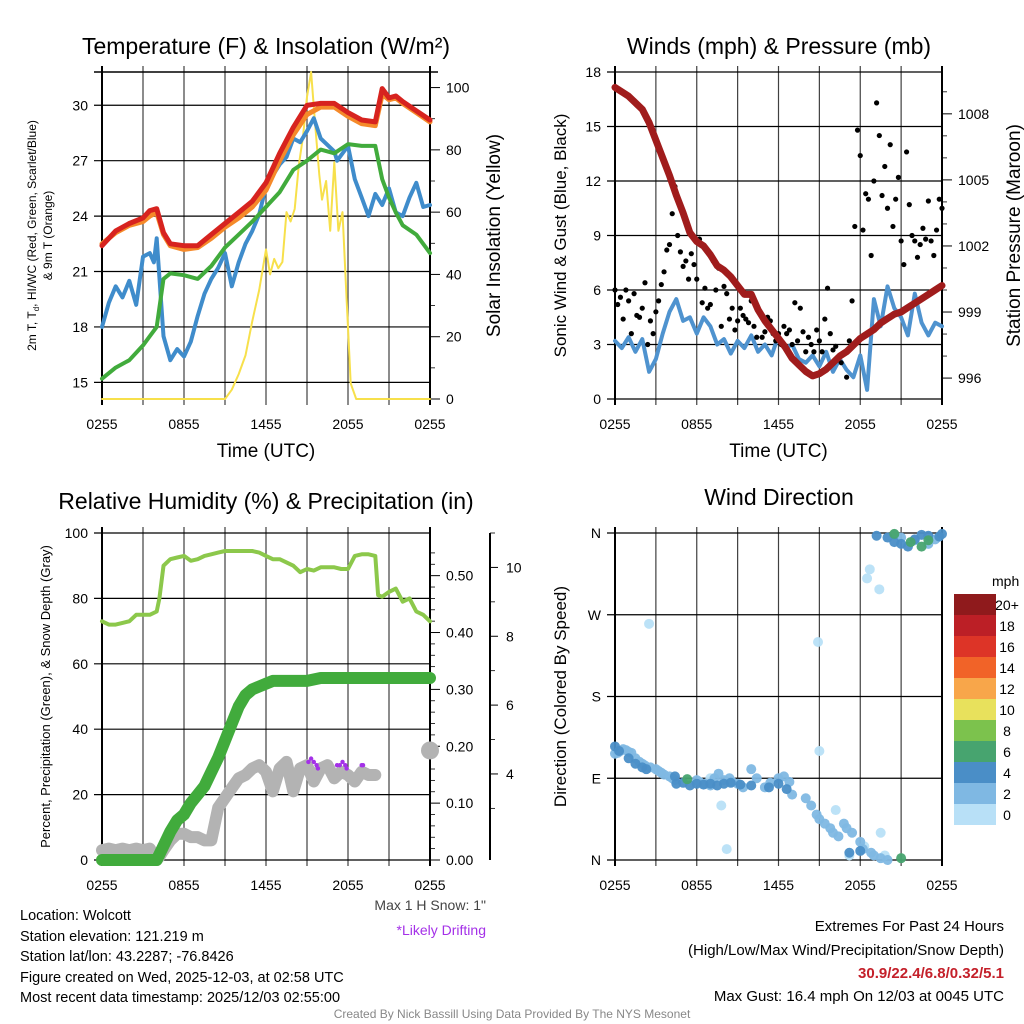  I want to click on series-line-station-pressure, so click(778, 231).